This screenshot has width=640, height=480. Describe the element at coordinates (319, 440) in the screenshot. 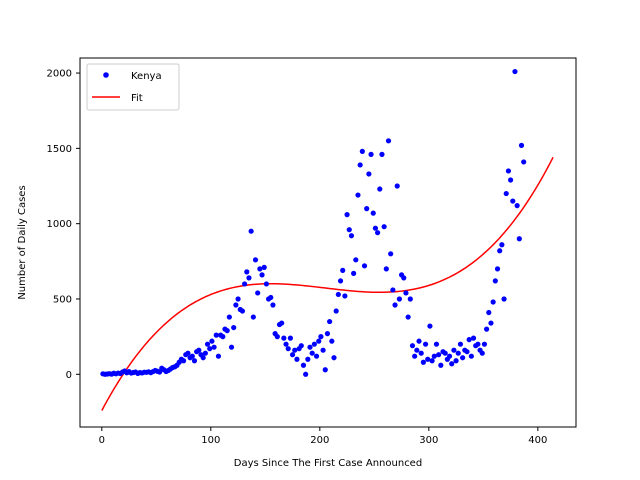

I see `x-tick-label: 200` at that location.